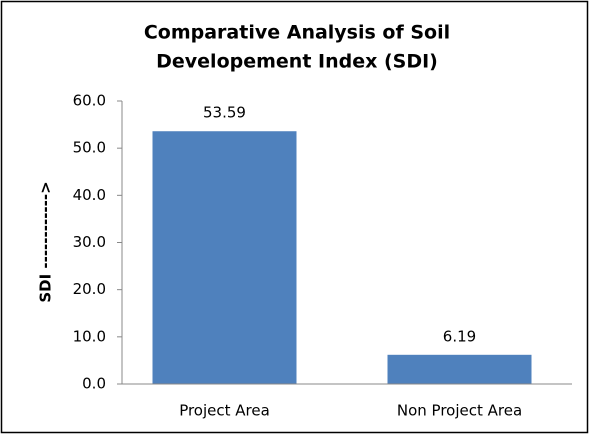  What do you see at coordinates (94, 384) in the screenshot?
I see `y-tick-label: 0.0` at bounding box center [94, 384].